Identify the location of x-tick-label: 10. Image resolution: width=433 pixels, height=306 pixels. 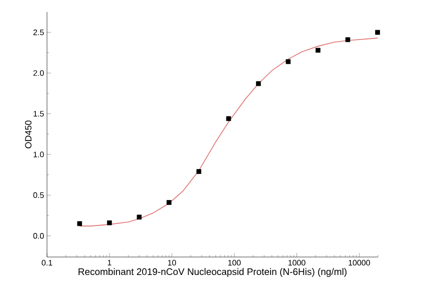
(172, 263).